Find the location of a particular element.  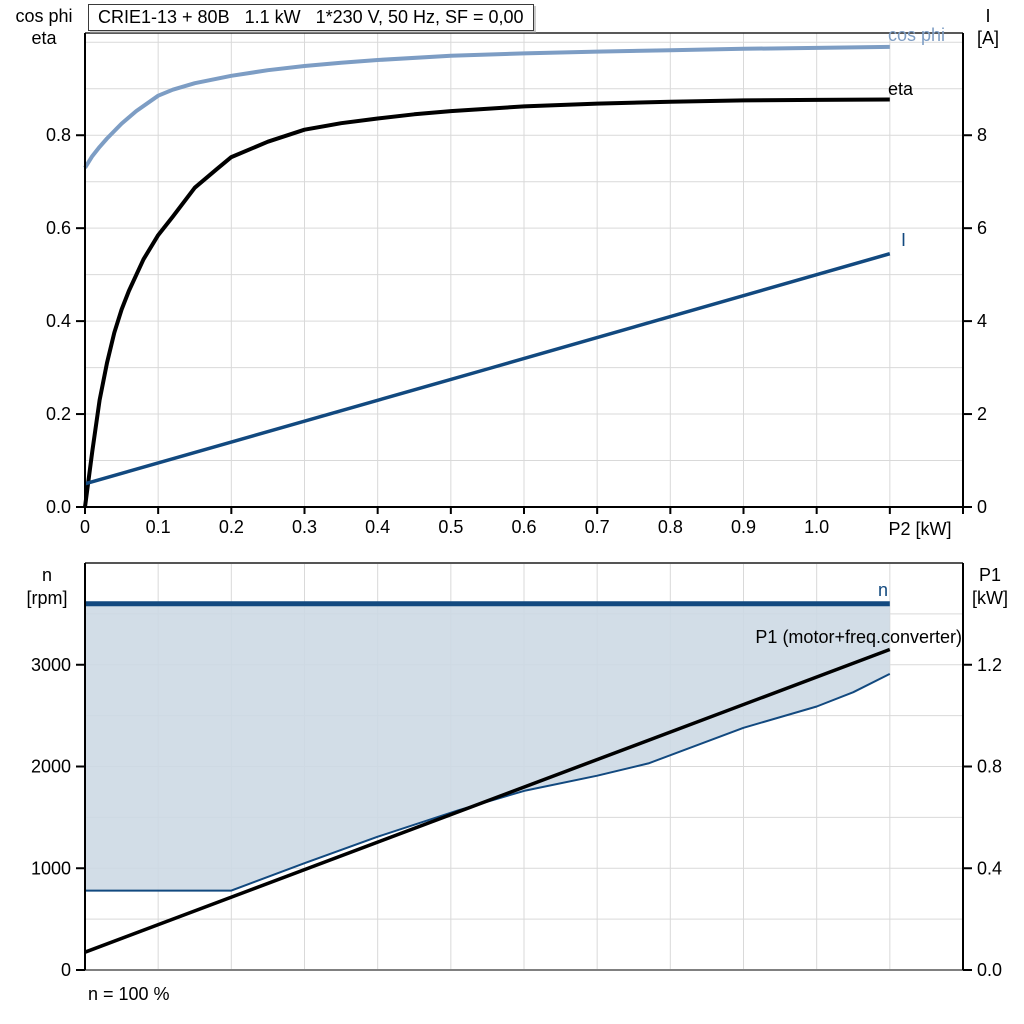

eta-curve-label: eta is located at coordinates (901, 89).